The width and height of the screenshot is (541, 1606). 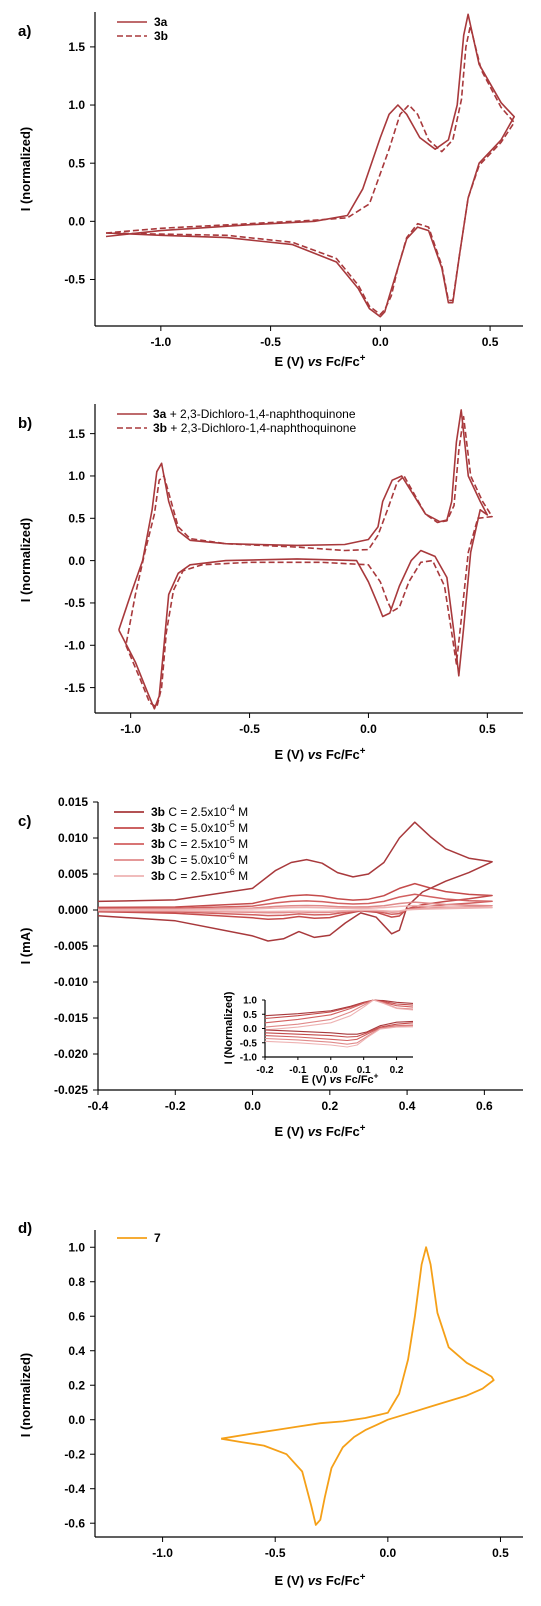 I want to click on panel-label-c: c), so click(x=24, y=821).